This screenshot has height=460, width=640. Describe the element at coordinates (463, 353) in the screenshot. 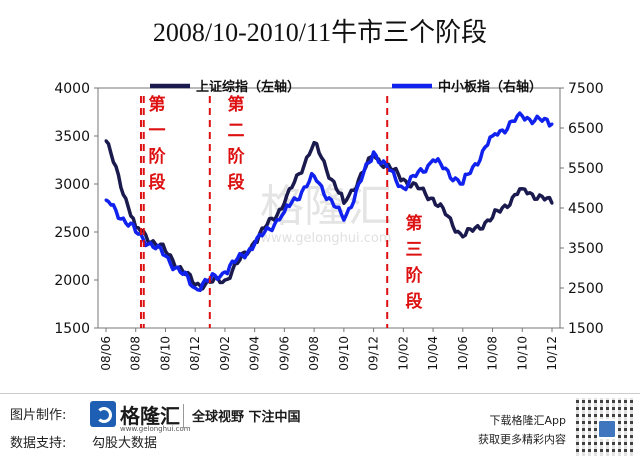

I see `x-tick-label: 10/06` at that location.